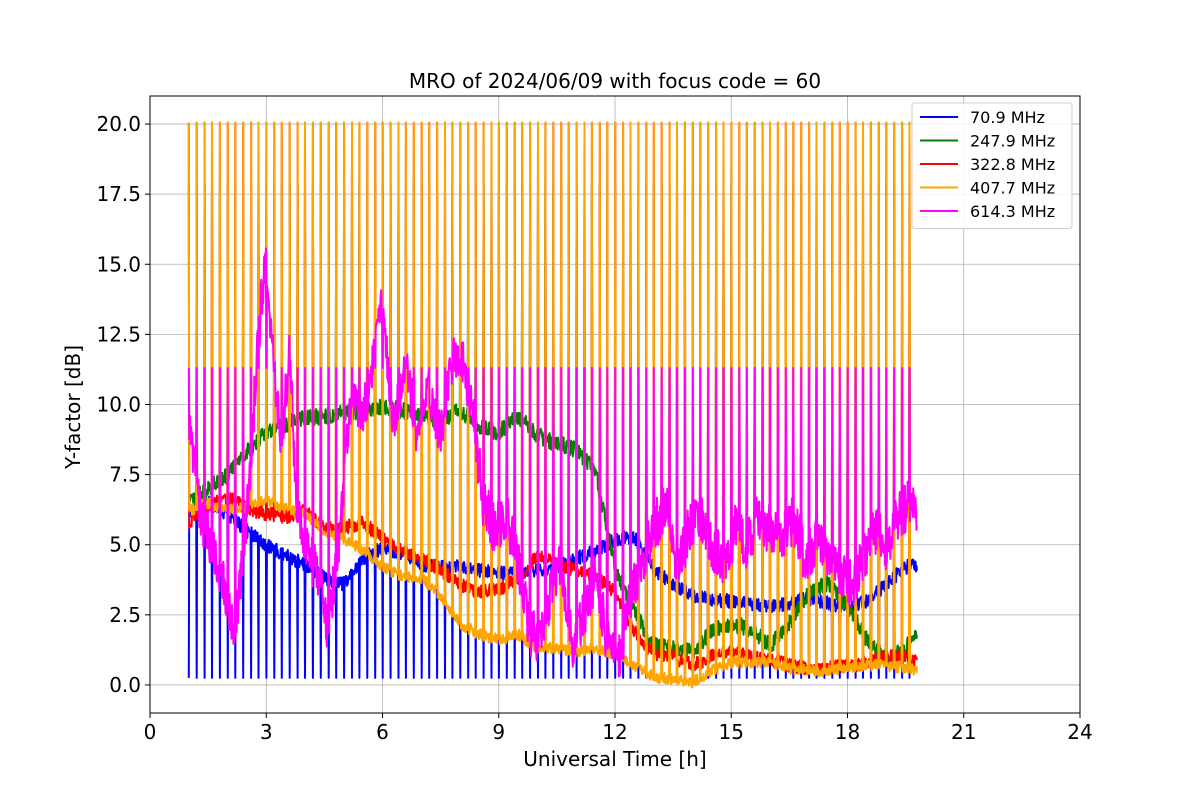 The image size is (1200, 804). I want to click on legend-label: 614.3 MHz, so click(1012, 211).